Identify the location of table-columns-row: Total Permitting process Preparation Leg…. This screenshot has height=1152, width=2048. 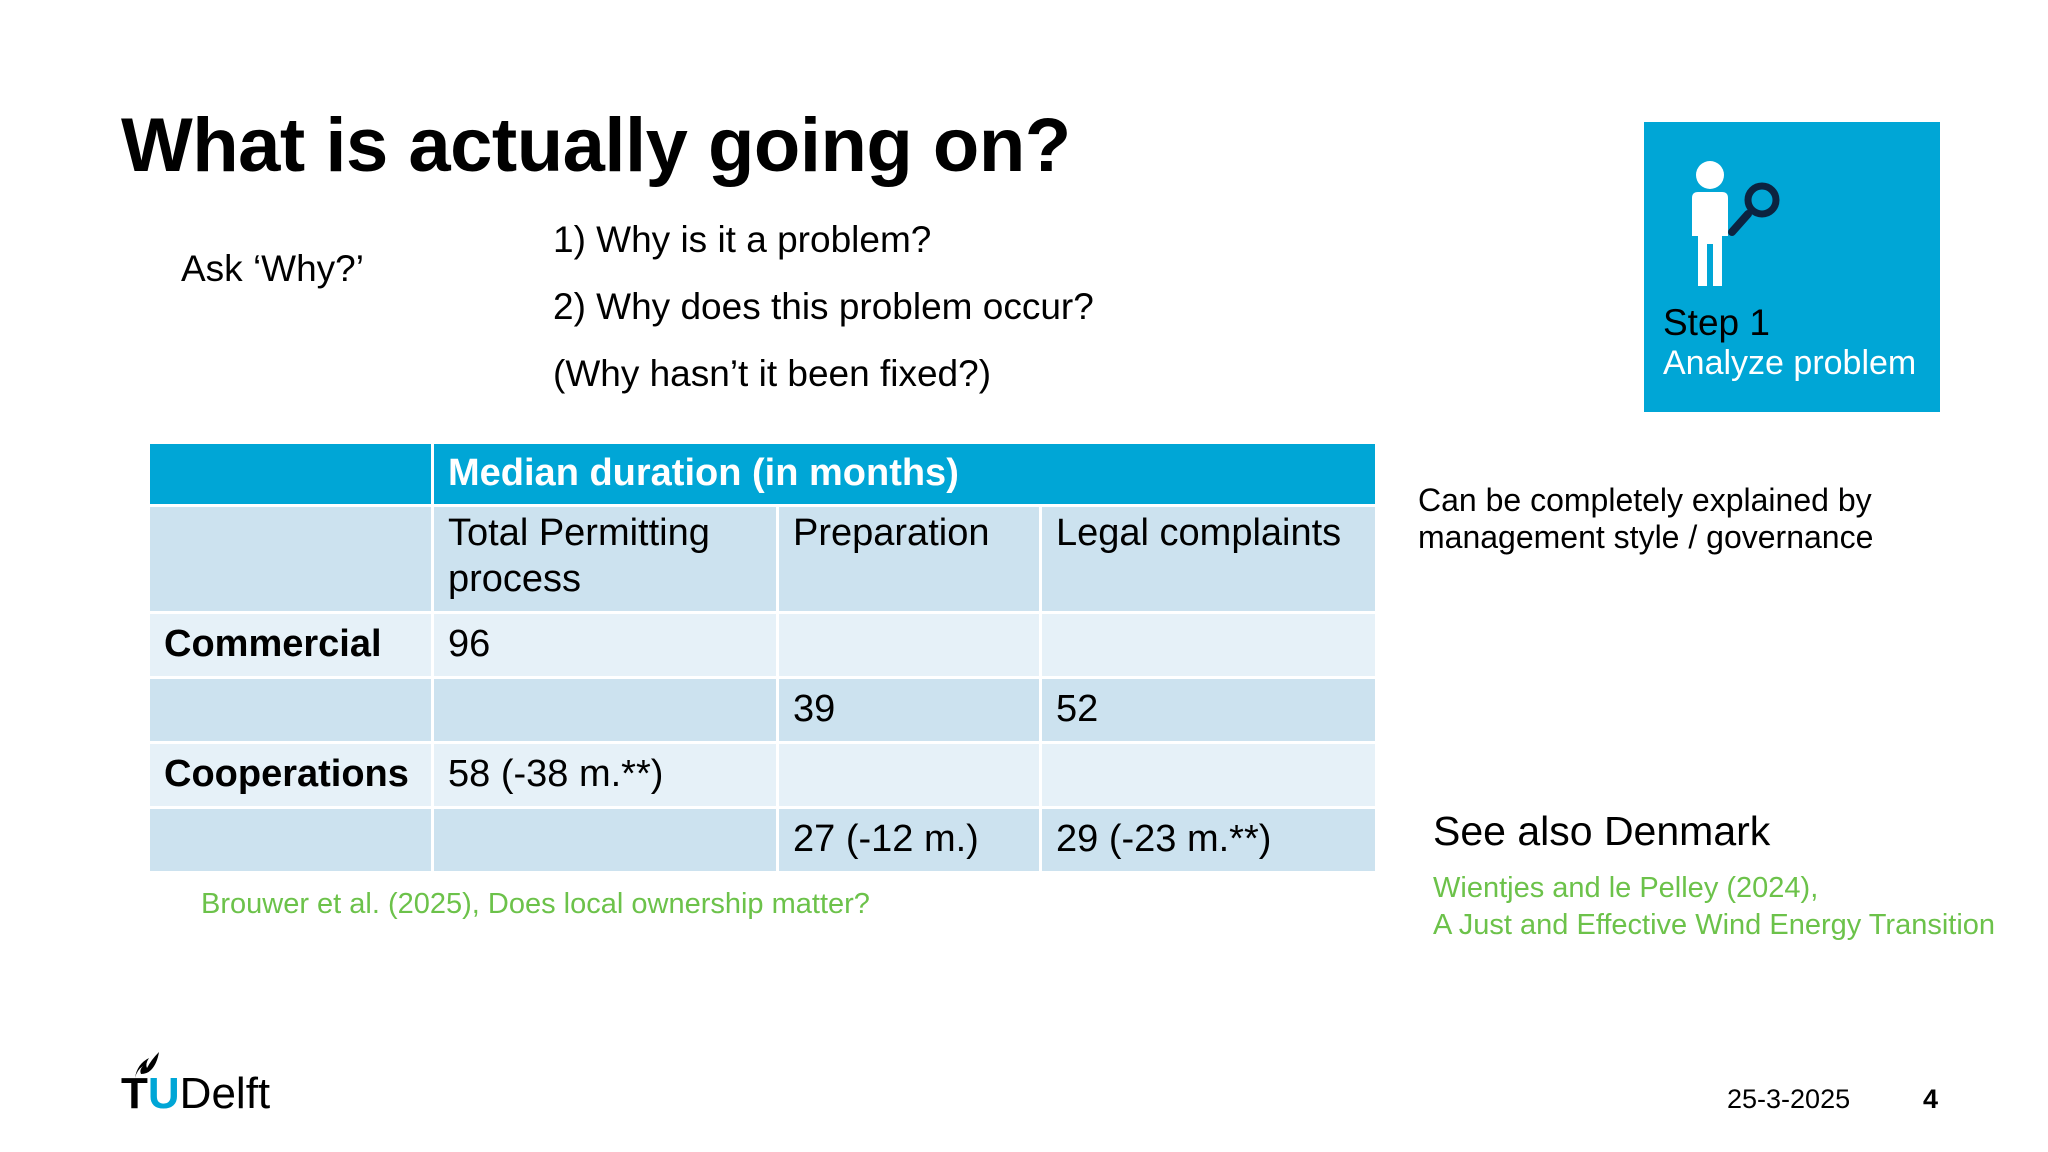
(763, 559).